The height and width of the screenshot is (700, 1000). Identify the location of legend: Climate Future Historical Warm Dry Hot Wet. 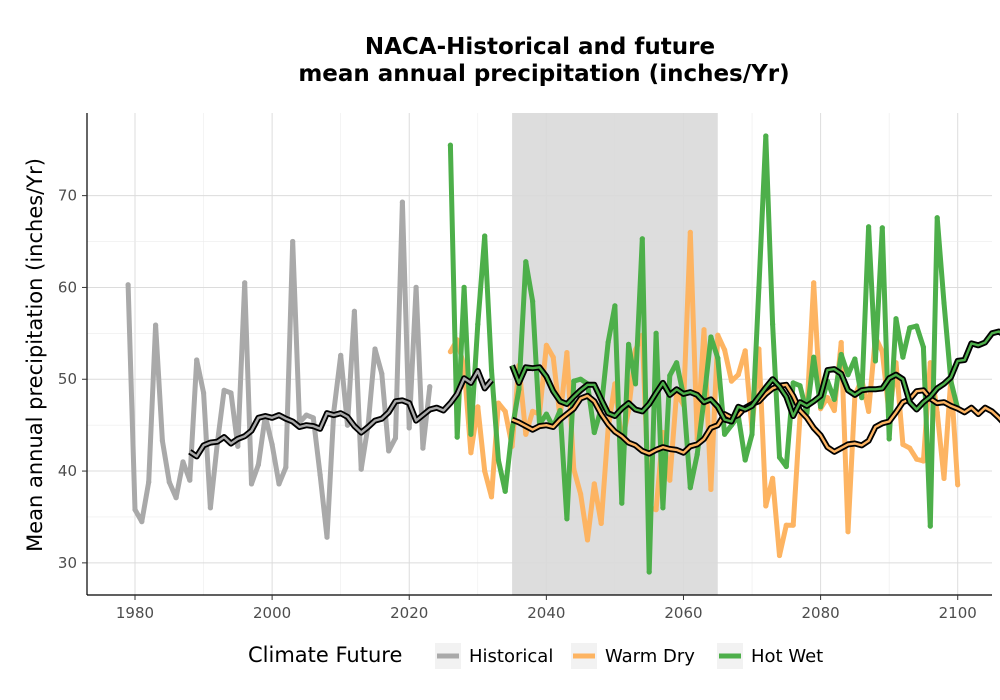
(535, 656).